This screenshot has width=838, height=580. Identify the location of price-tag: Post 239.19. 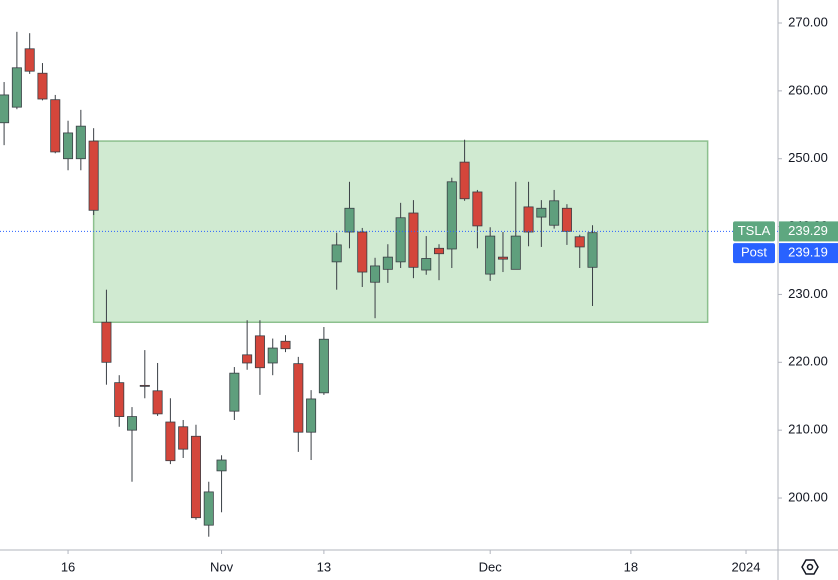
(785, 253).